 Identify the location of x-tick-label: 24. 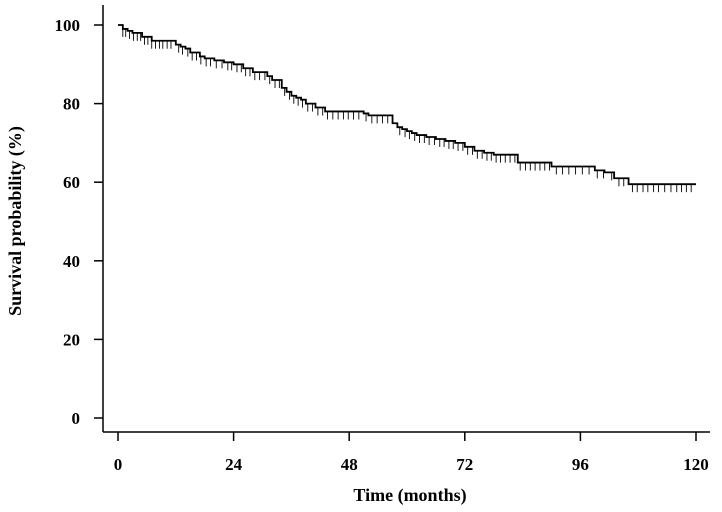
(234, 464).